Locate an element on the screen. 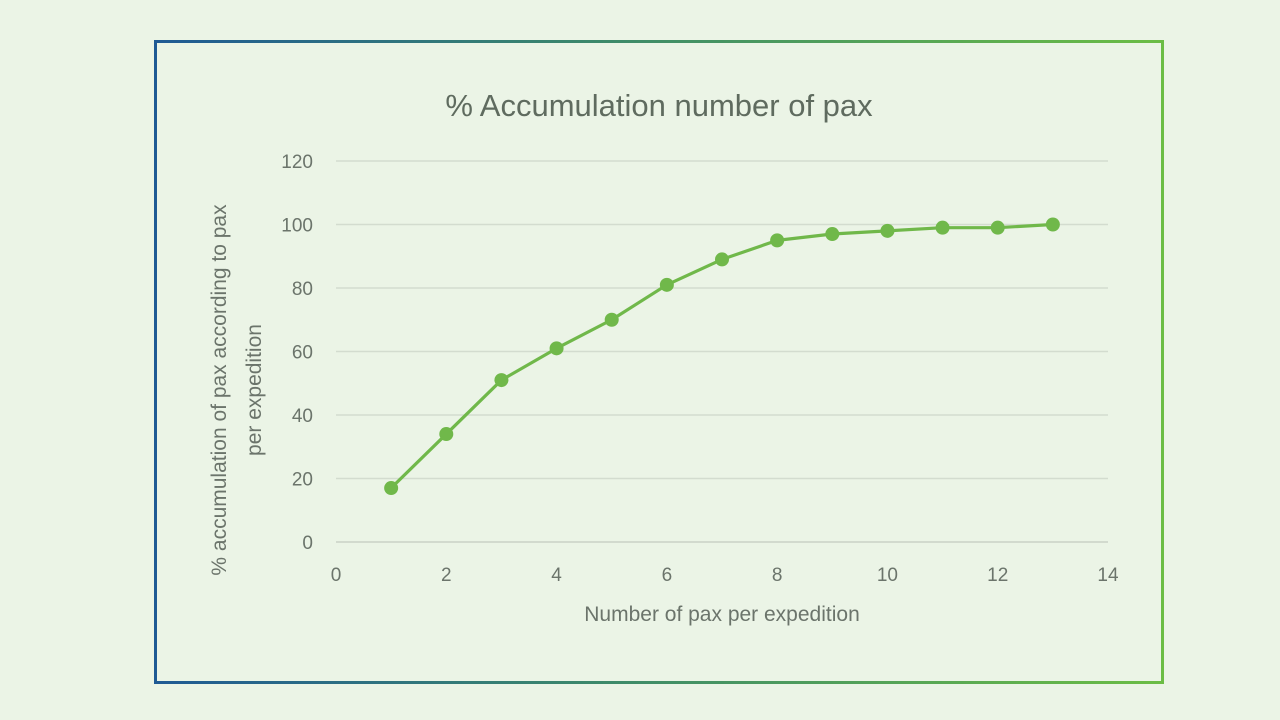  x-tick-label: 2 is located at coordinates (446, 575).